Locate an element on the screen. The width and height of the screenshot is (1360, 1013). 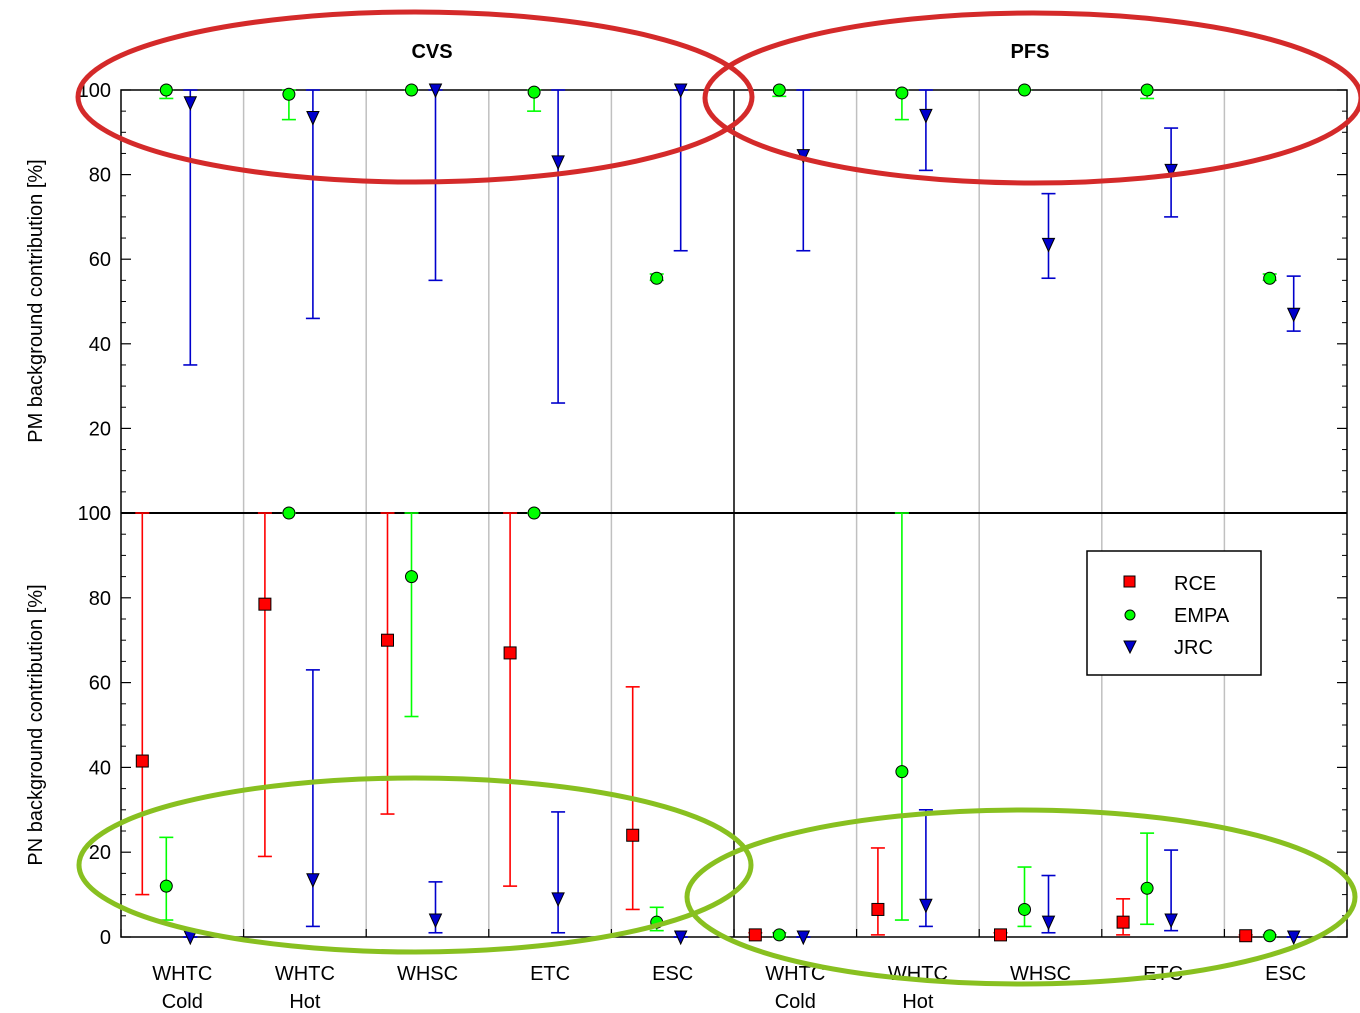
legend-rce-marker is located at coordinates (1129, 581).